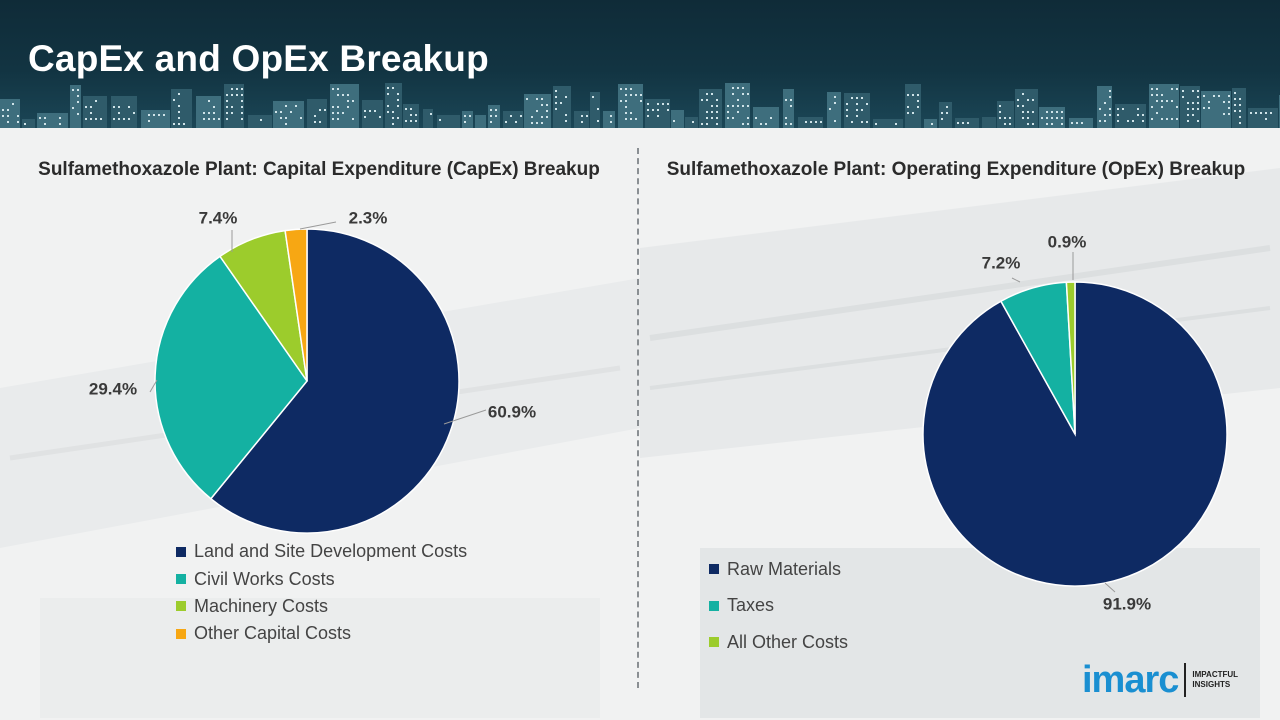 This screenshot has width=1280, height=720. I want to click on legend-item: Other Capital Costs, so click(321, 633).